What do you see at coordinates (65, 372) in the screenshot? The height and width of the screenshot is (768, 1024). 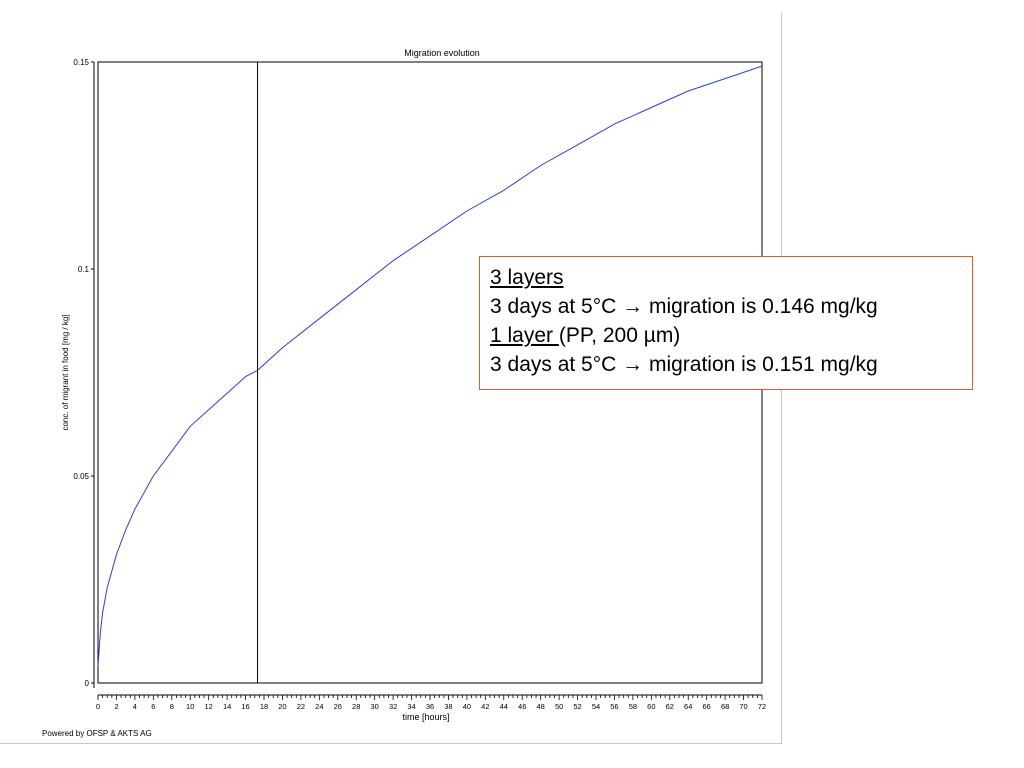 I see `y-axis-label: conc. of migrant in food [mg / kg]` at bounding box center [65, 372].